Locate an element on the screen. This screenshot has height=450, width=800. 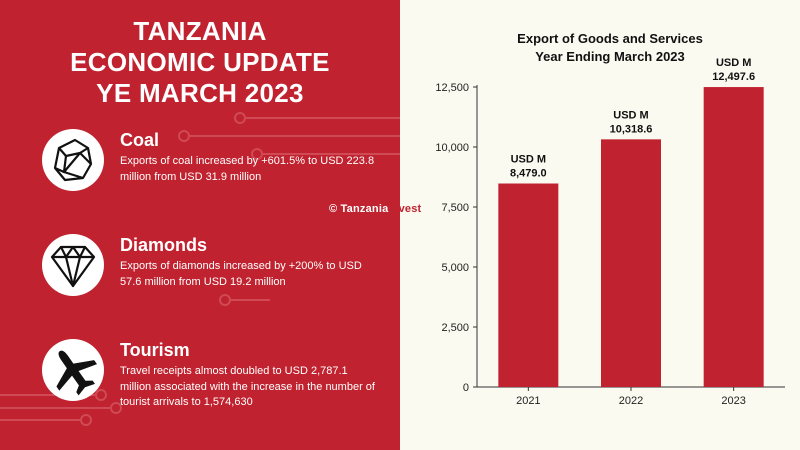
chart-title-line-2: Year Ending March 2023 is located at coordinates (610, 56).